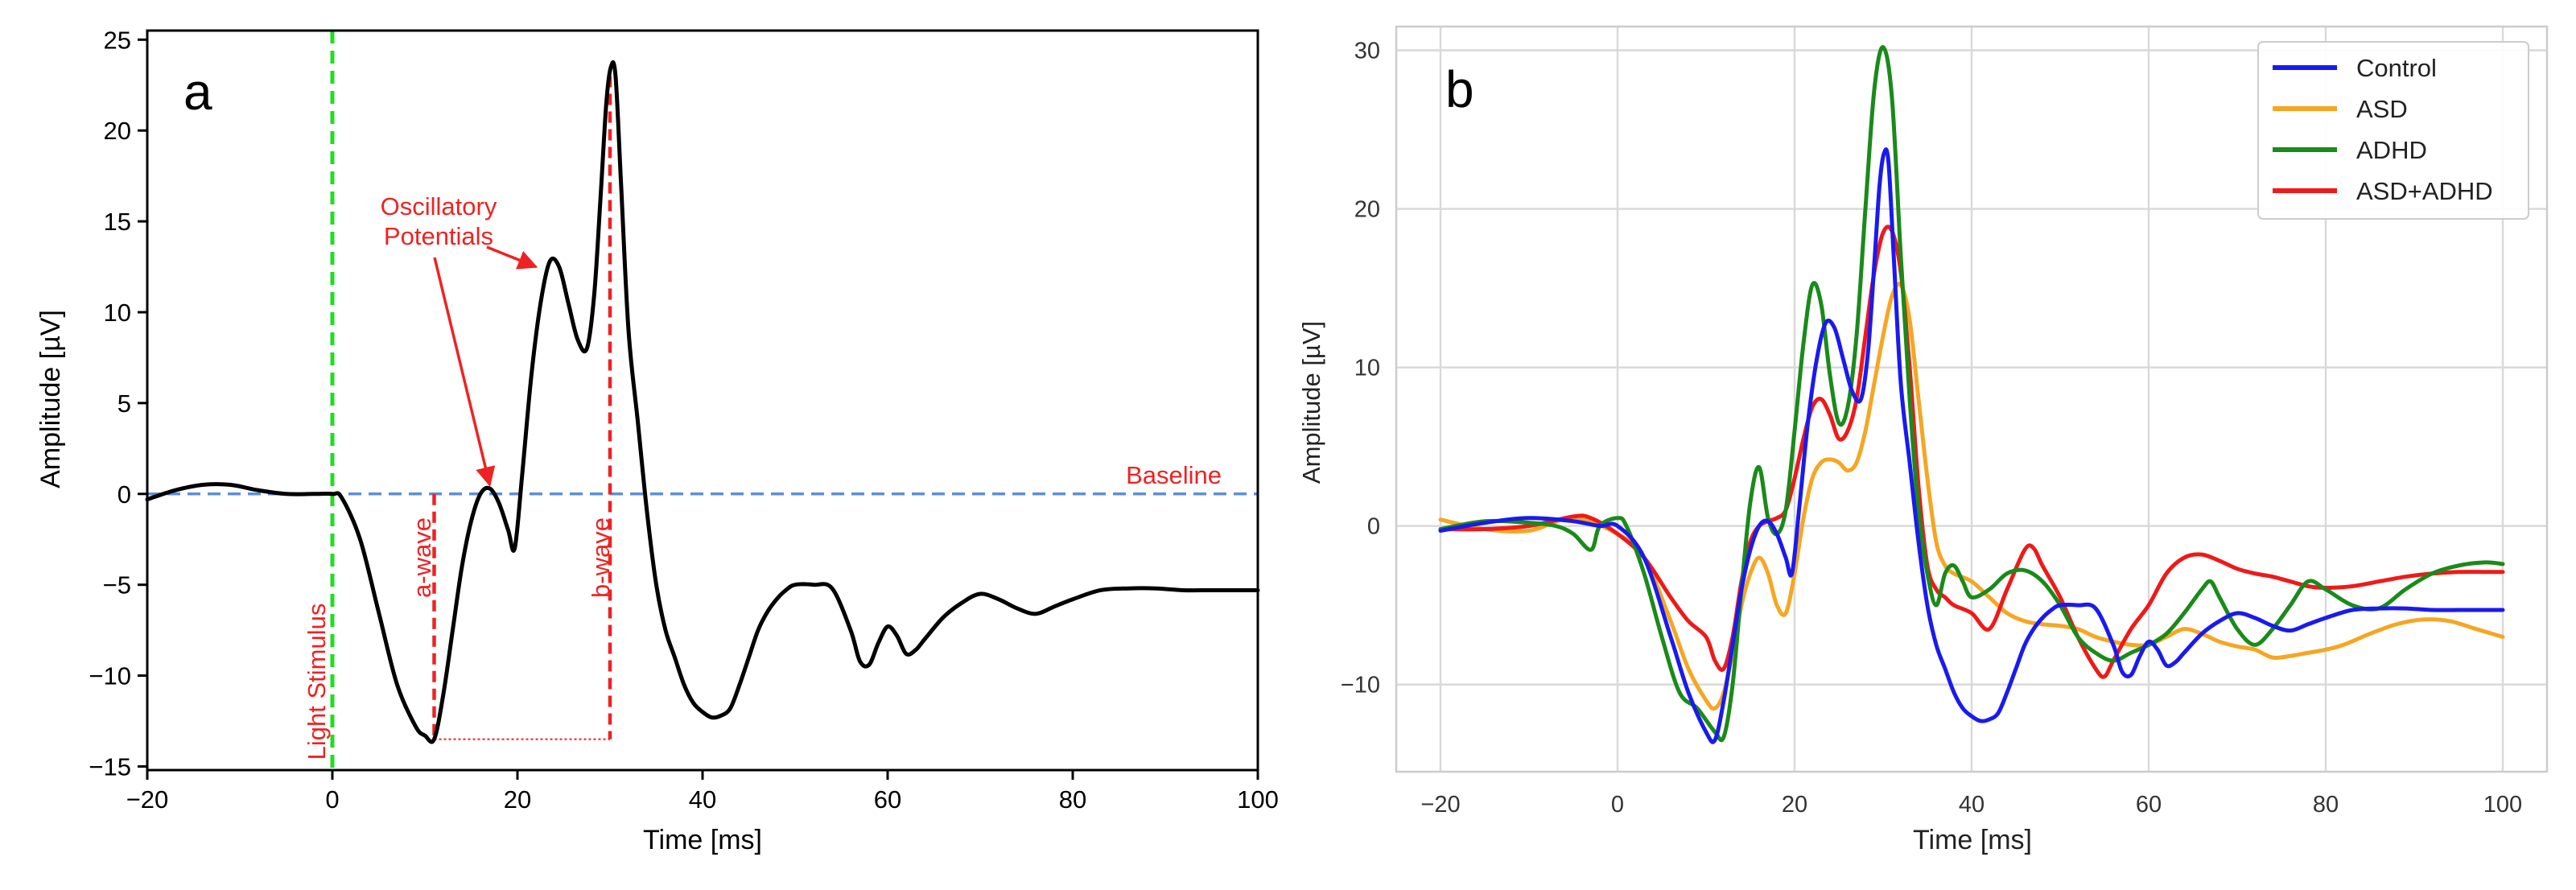 The image size is (2576, 890). Describe the element at coordinates (117, 585) in the screenshot. I see `panel-a-y-tick-label: −5` at that location.